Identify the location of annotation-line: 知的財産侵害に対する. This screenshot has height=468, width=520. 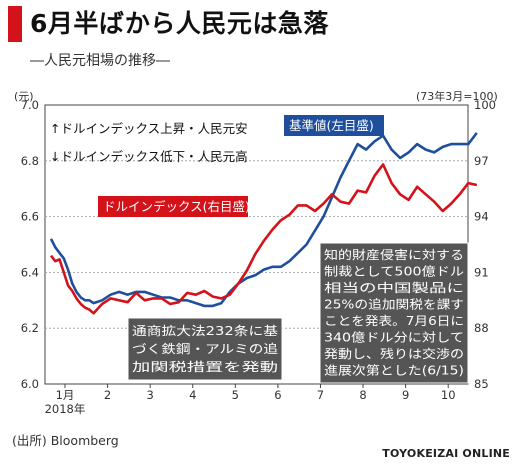
(394, 254).